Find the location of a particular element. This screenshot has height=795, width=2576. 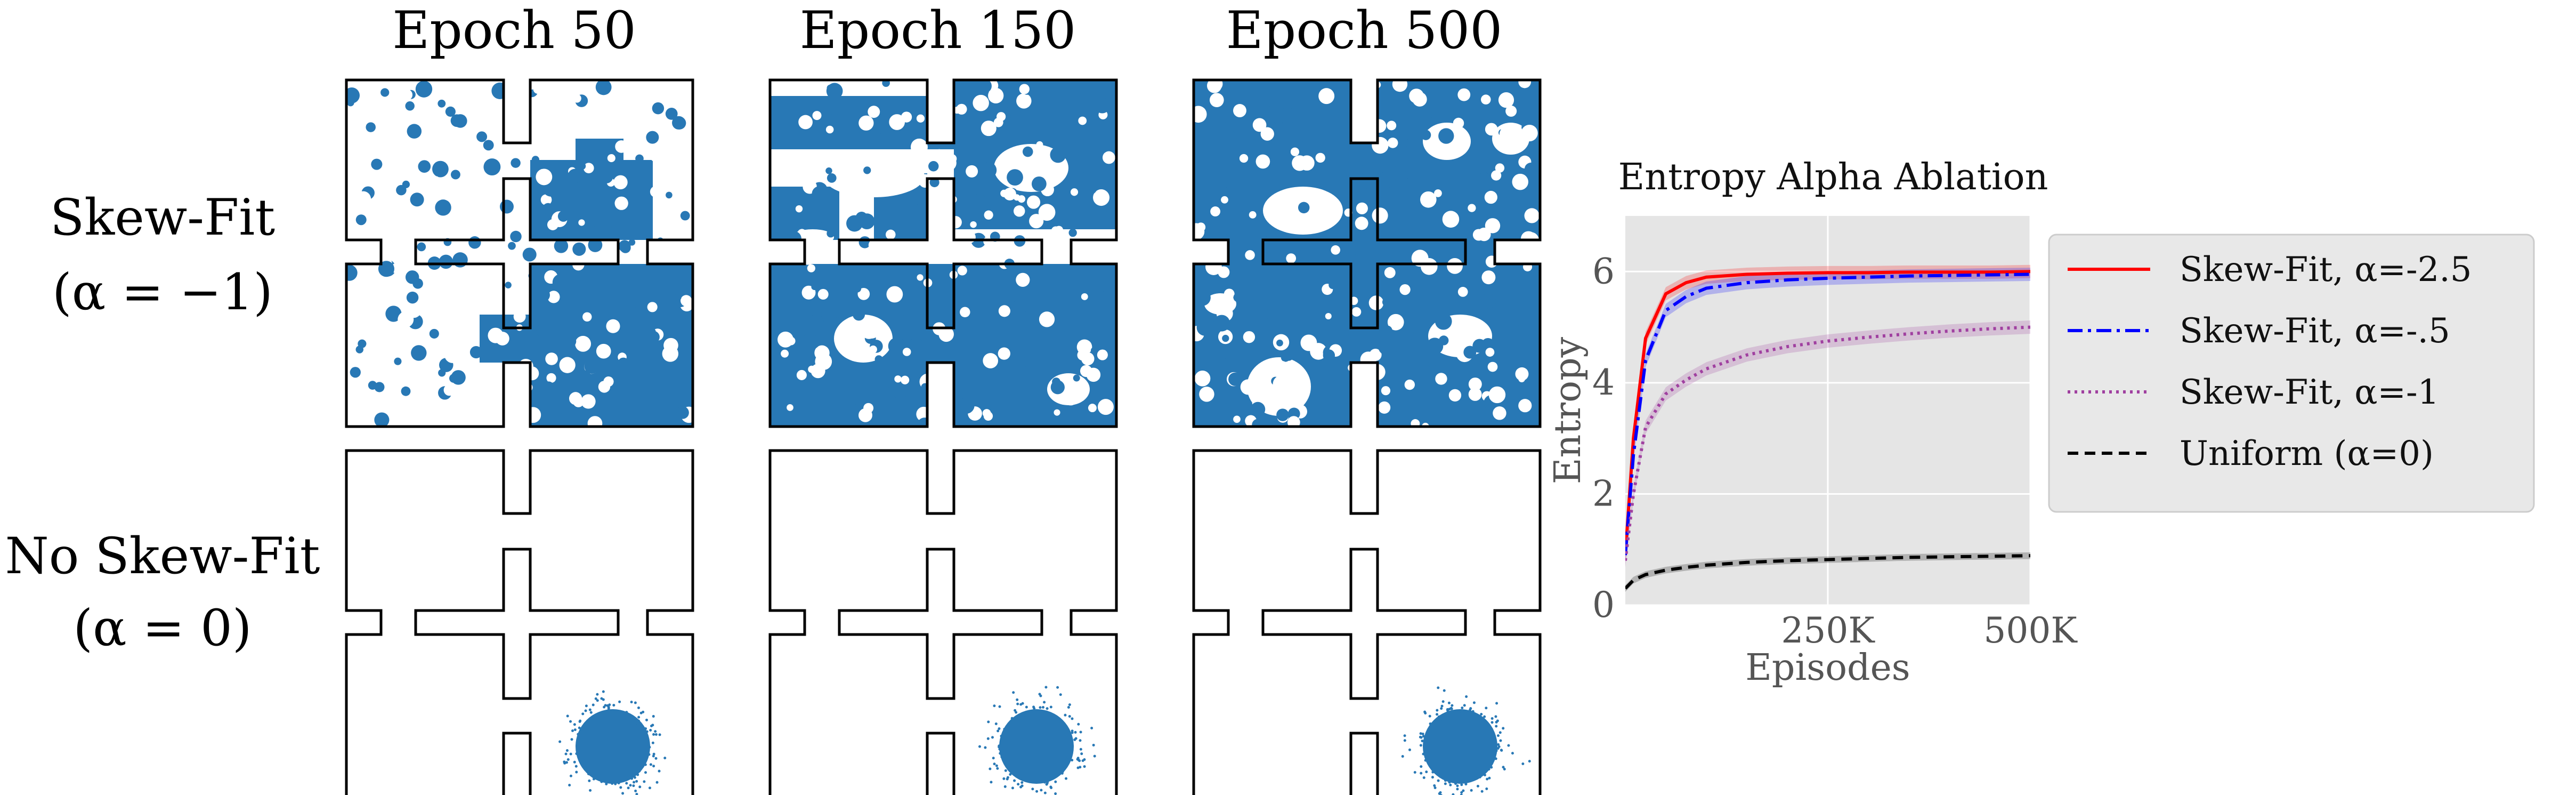

state-samples is located at coordinates (519, 254).